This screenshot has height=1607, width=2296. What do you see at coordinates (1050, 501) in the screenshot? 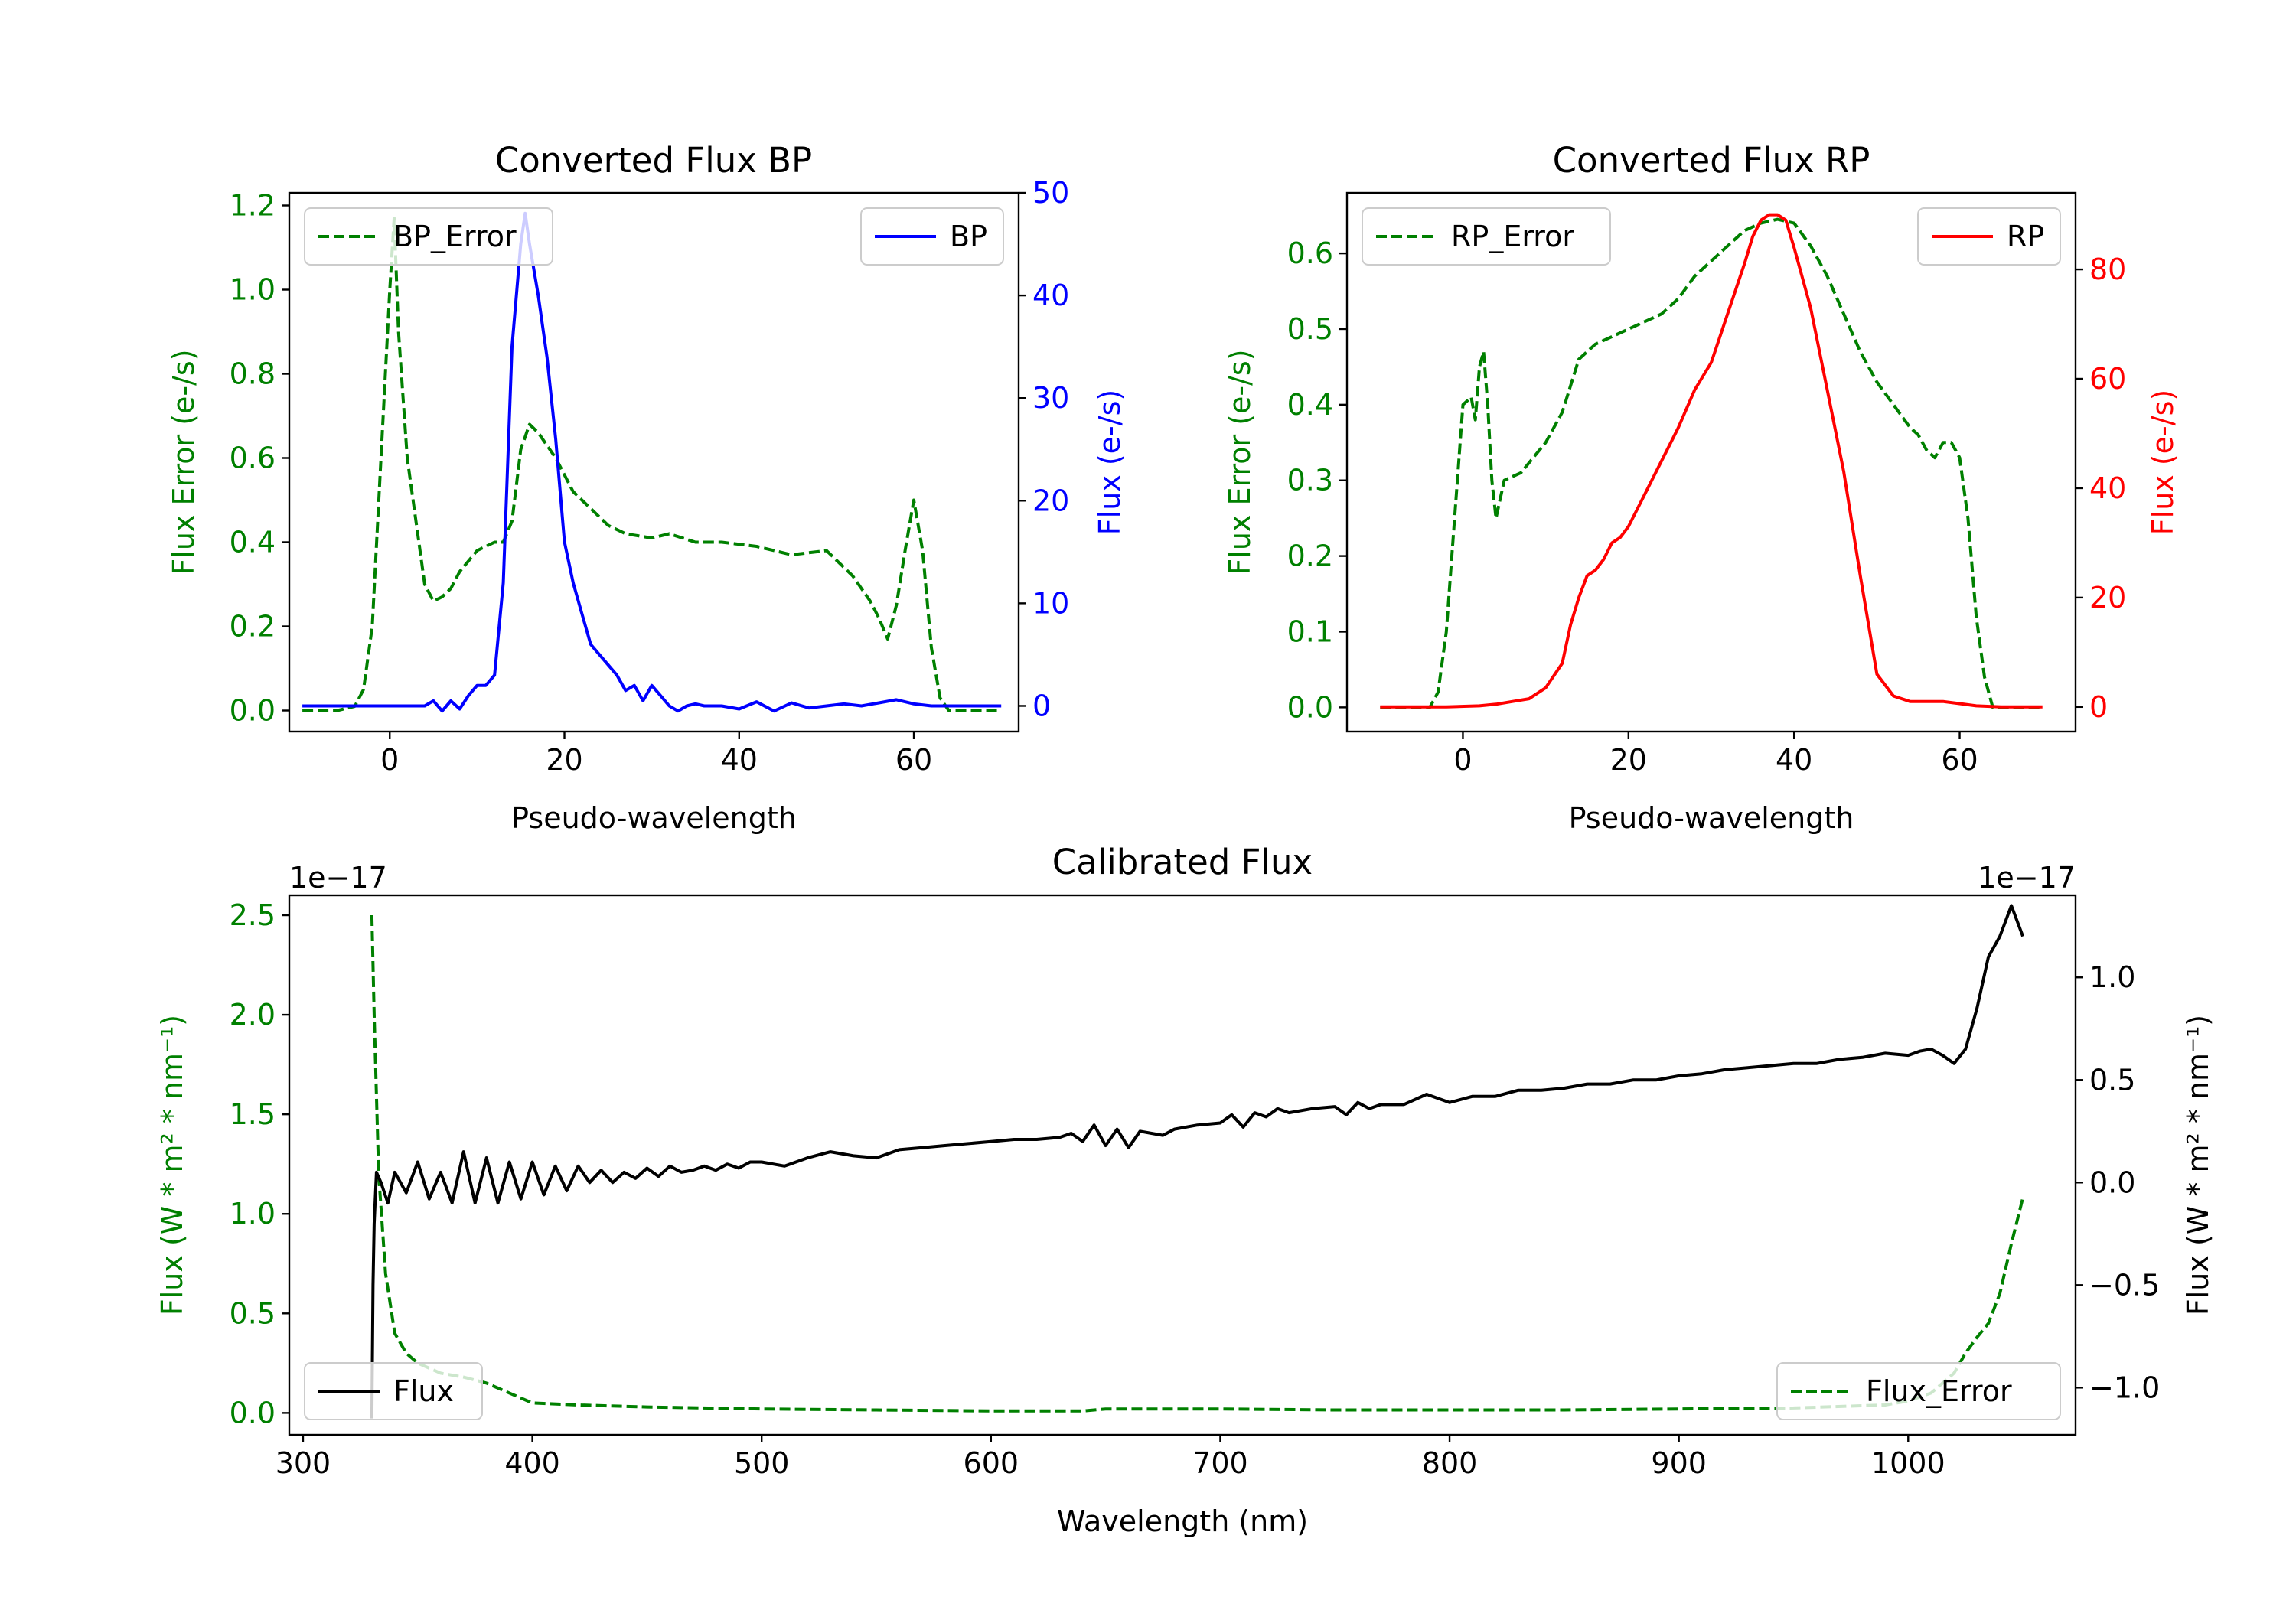
I see `chart-1-ytick-right-label: 20` at bounding box center [1050, 501].